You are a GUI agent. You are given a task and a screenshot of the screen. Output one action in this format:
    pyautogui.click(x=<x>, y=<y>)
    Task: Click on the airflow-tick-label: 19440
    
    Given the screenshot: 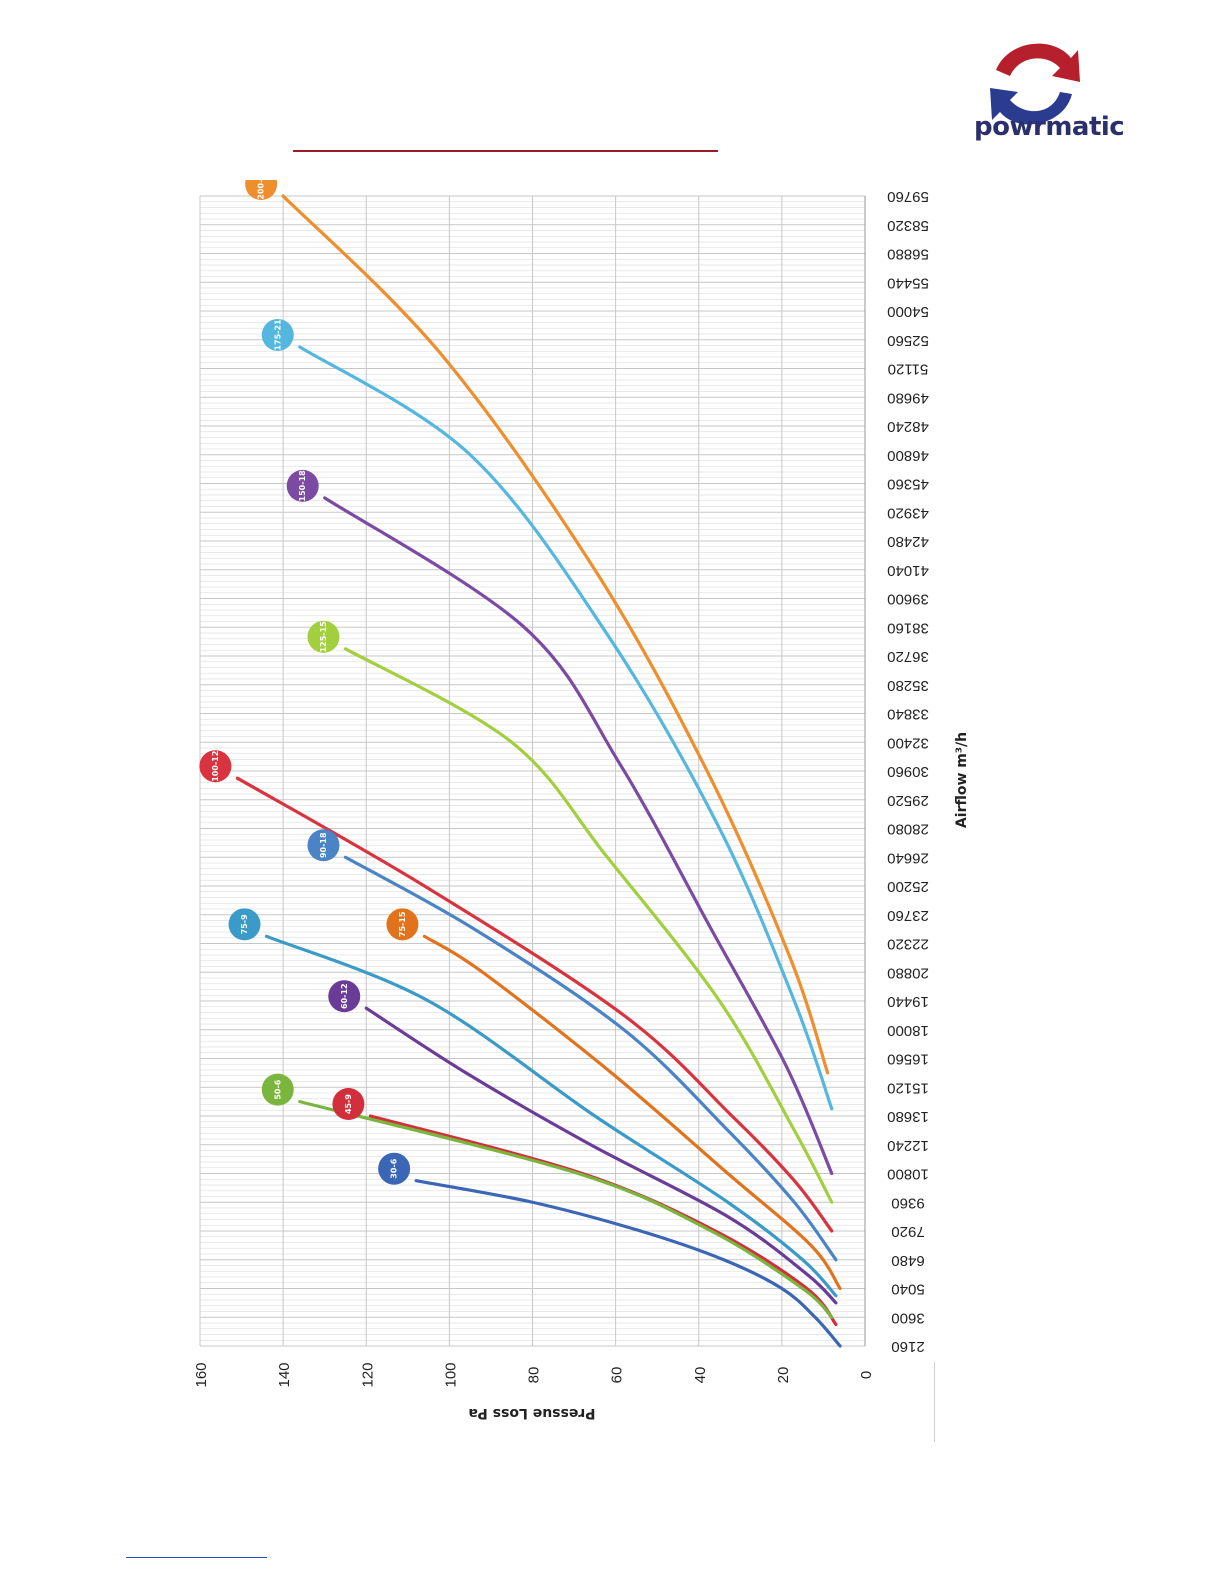 What is the action you would take?
    pyautogui.click(x=908, y=1001)
    